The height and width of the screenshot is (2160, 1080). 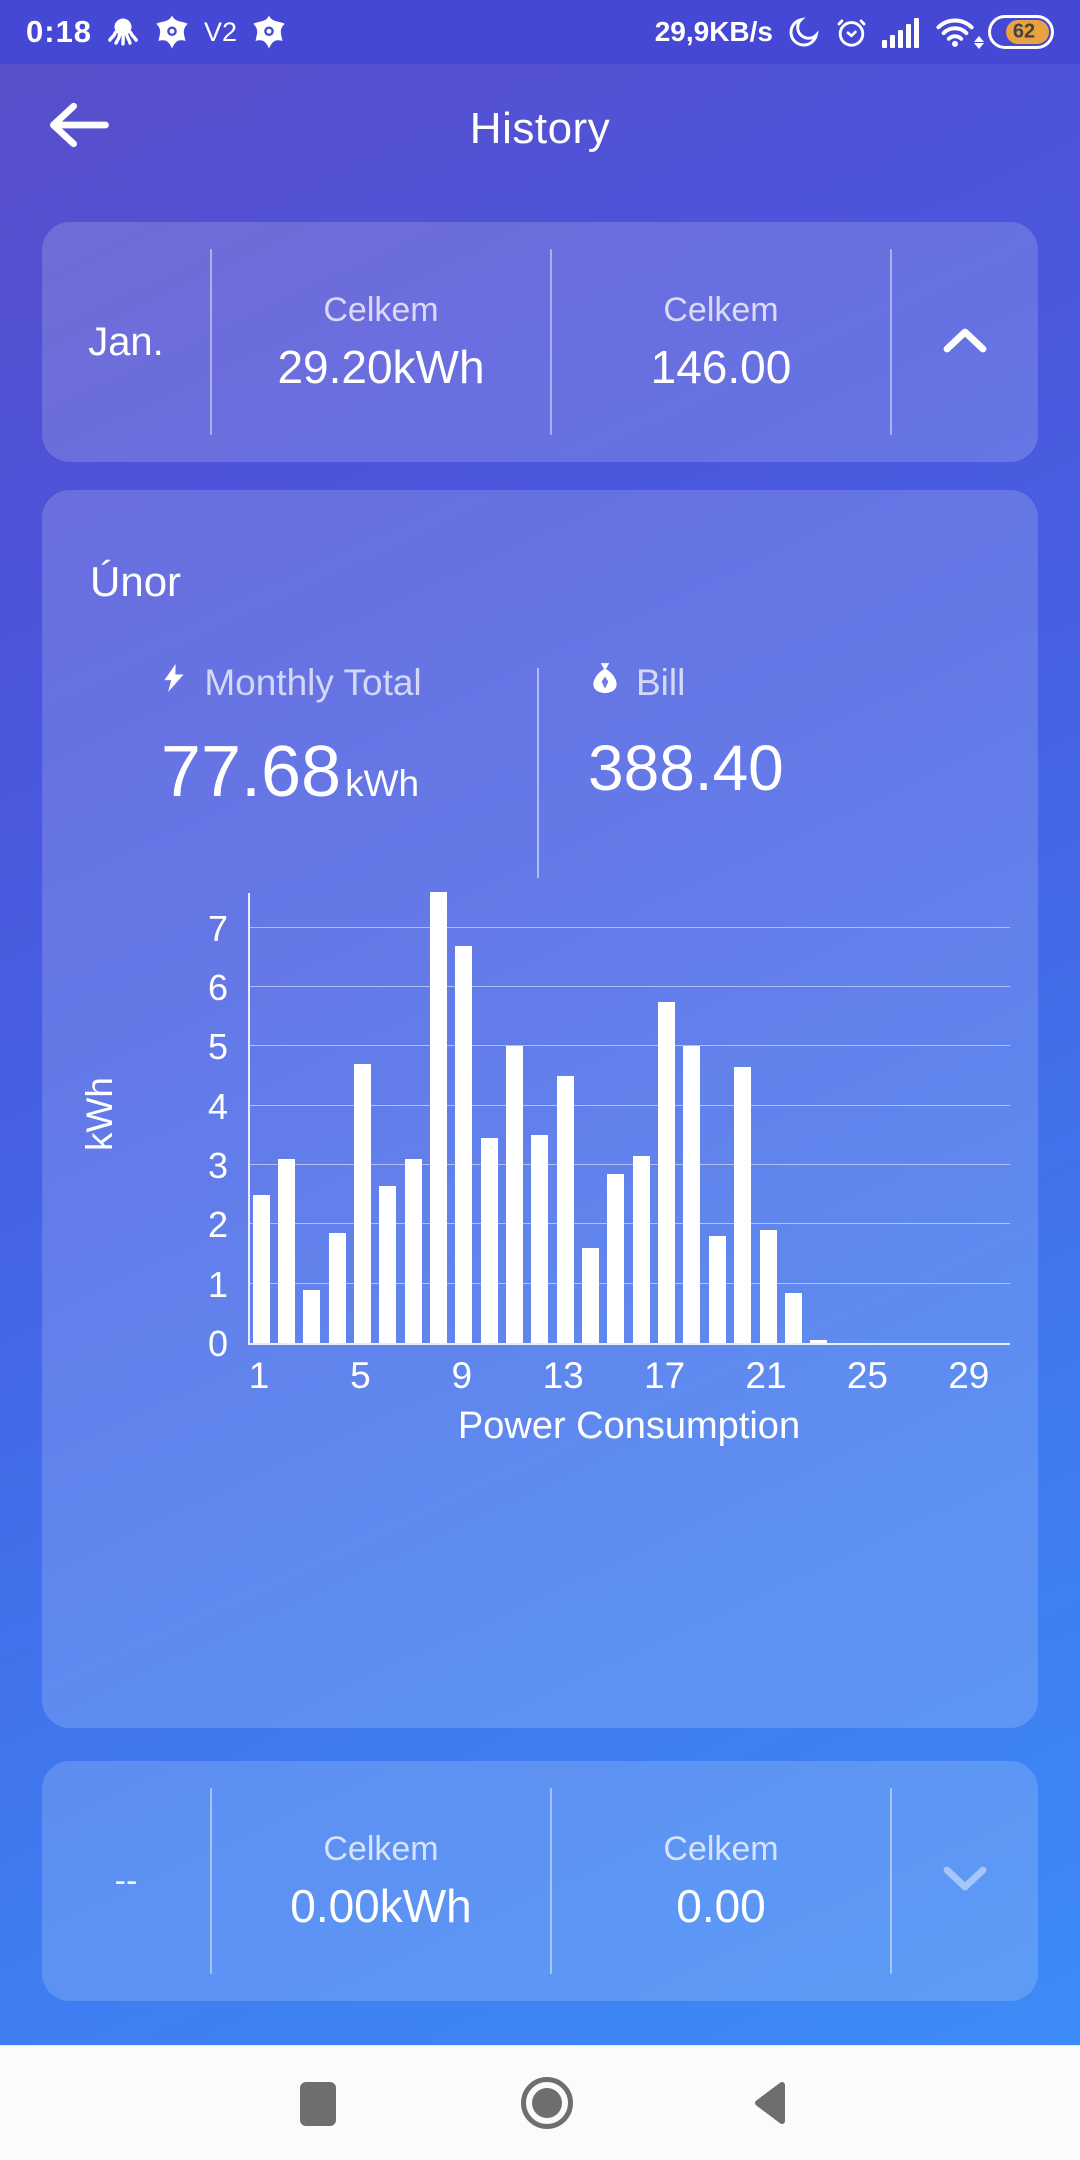 I want to click on wifi-icon, so click(x=960, y=33).